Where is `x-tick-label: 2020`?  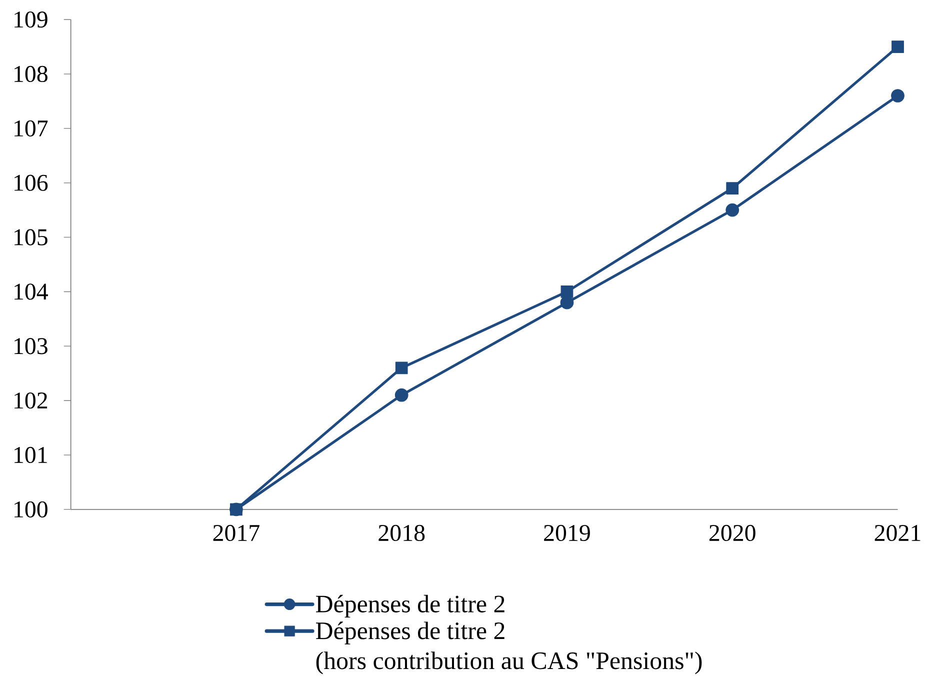
x-tick-label: 2020 is located at coordinates (732, 532).